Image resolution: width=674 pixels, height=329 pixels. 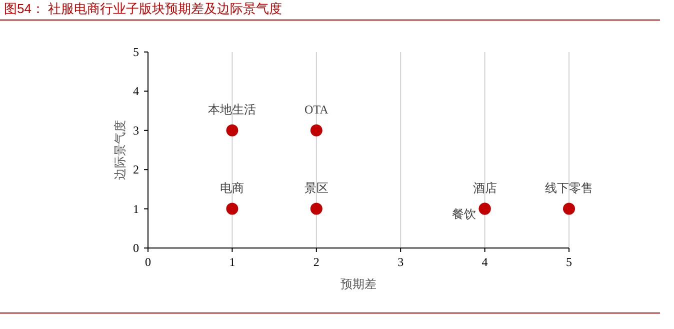 I want to click on annotation: 景区, so click(x=316, y=187).